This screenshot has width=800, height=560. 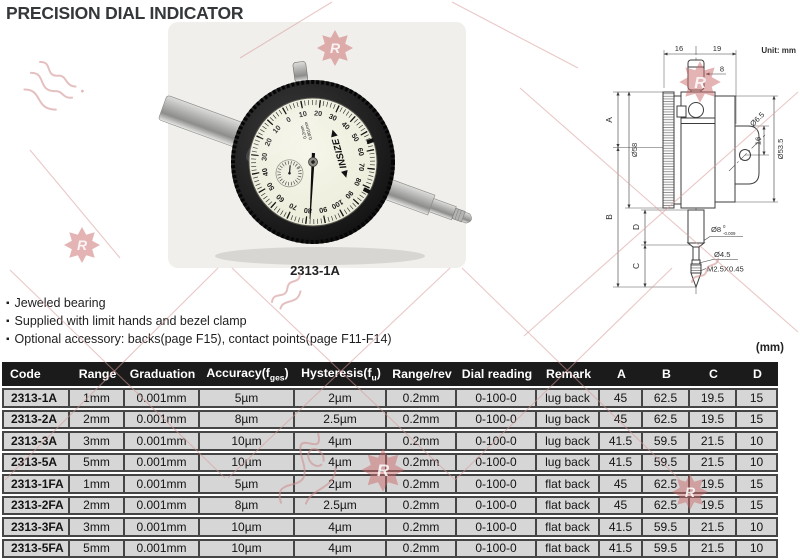 I want to click on dial-number: 60, so click(x=280, y=198).